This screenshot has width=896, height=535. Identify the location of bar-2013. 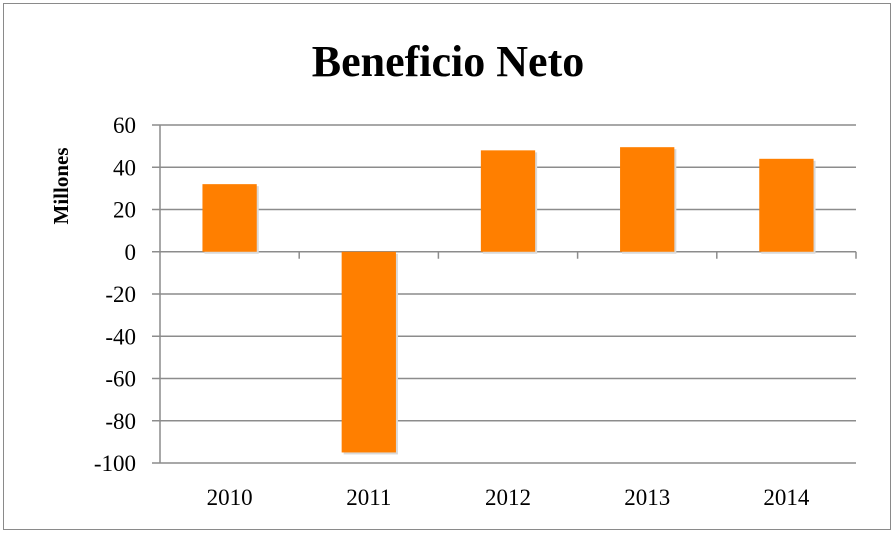
(647, 199).